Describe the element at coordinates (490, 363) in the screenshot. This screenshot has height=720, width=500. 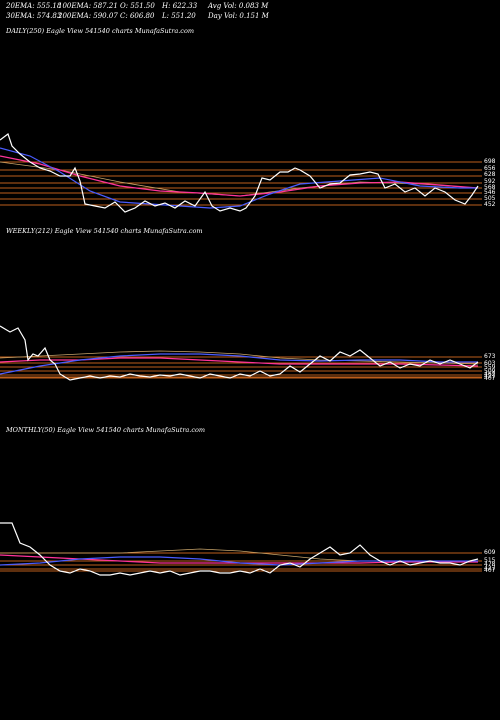
I see `level-label-603: 603` at that location.